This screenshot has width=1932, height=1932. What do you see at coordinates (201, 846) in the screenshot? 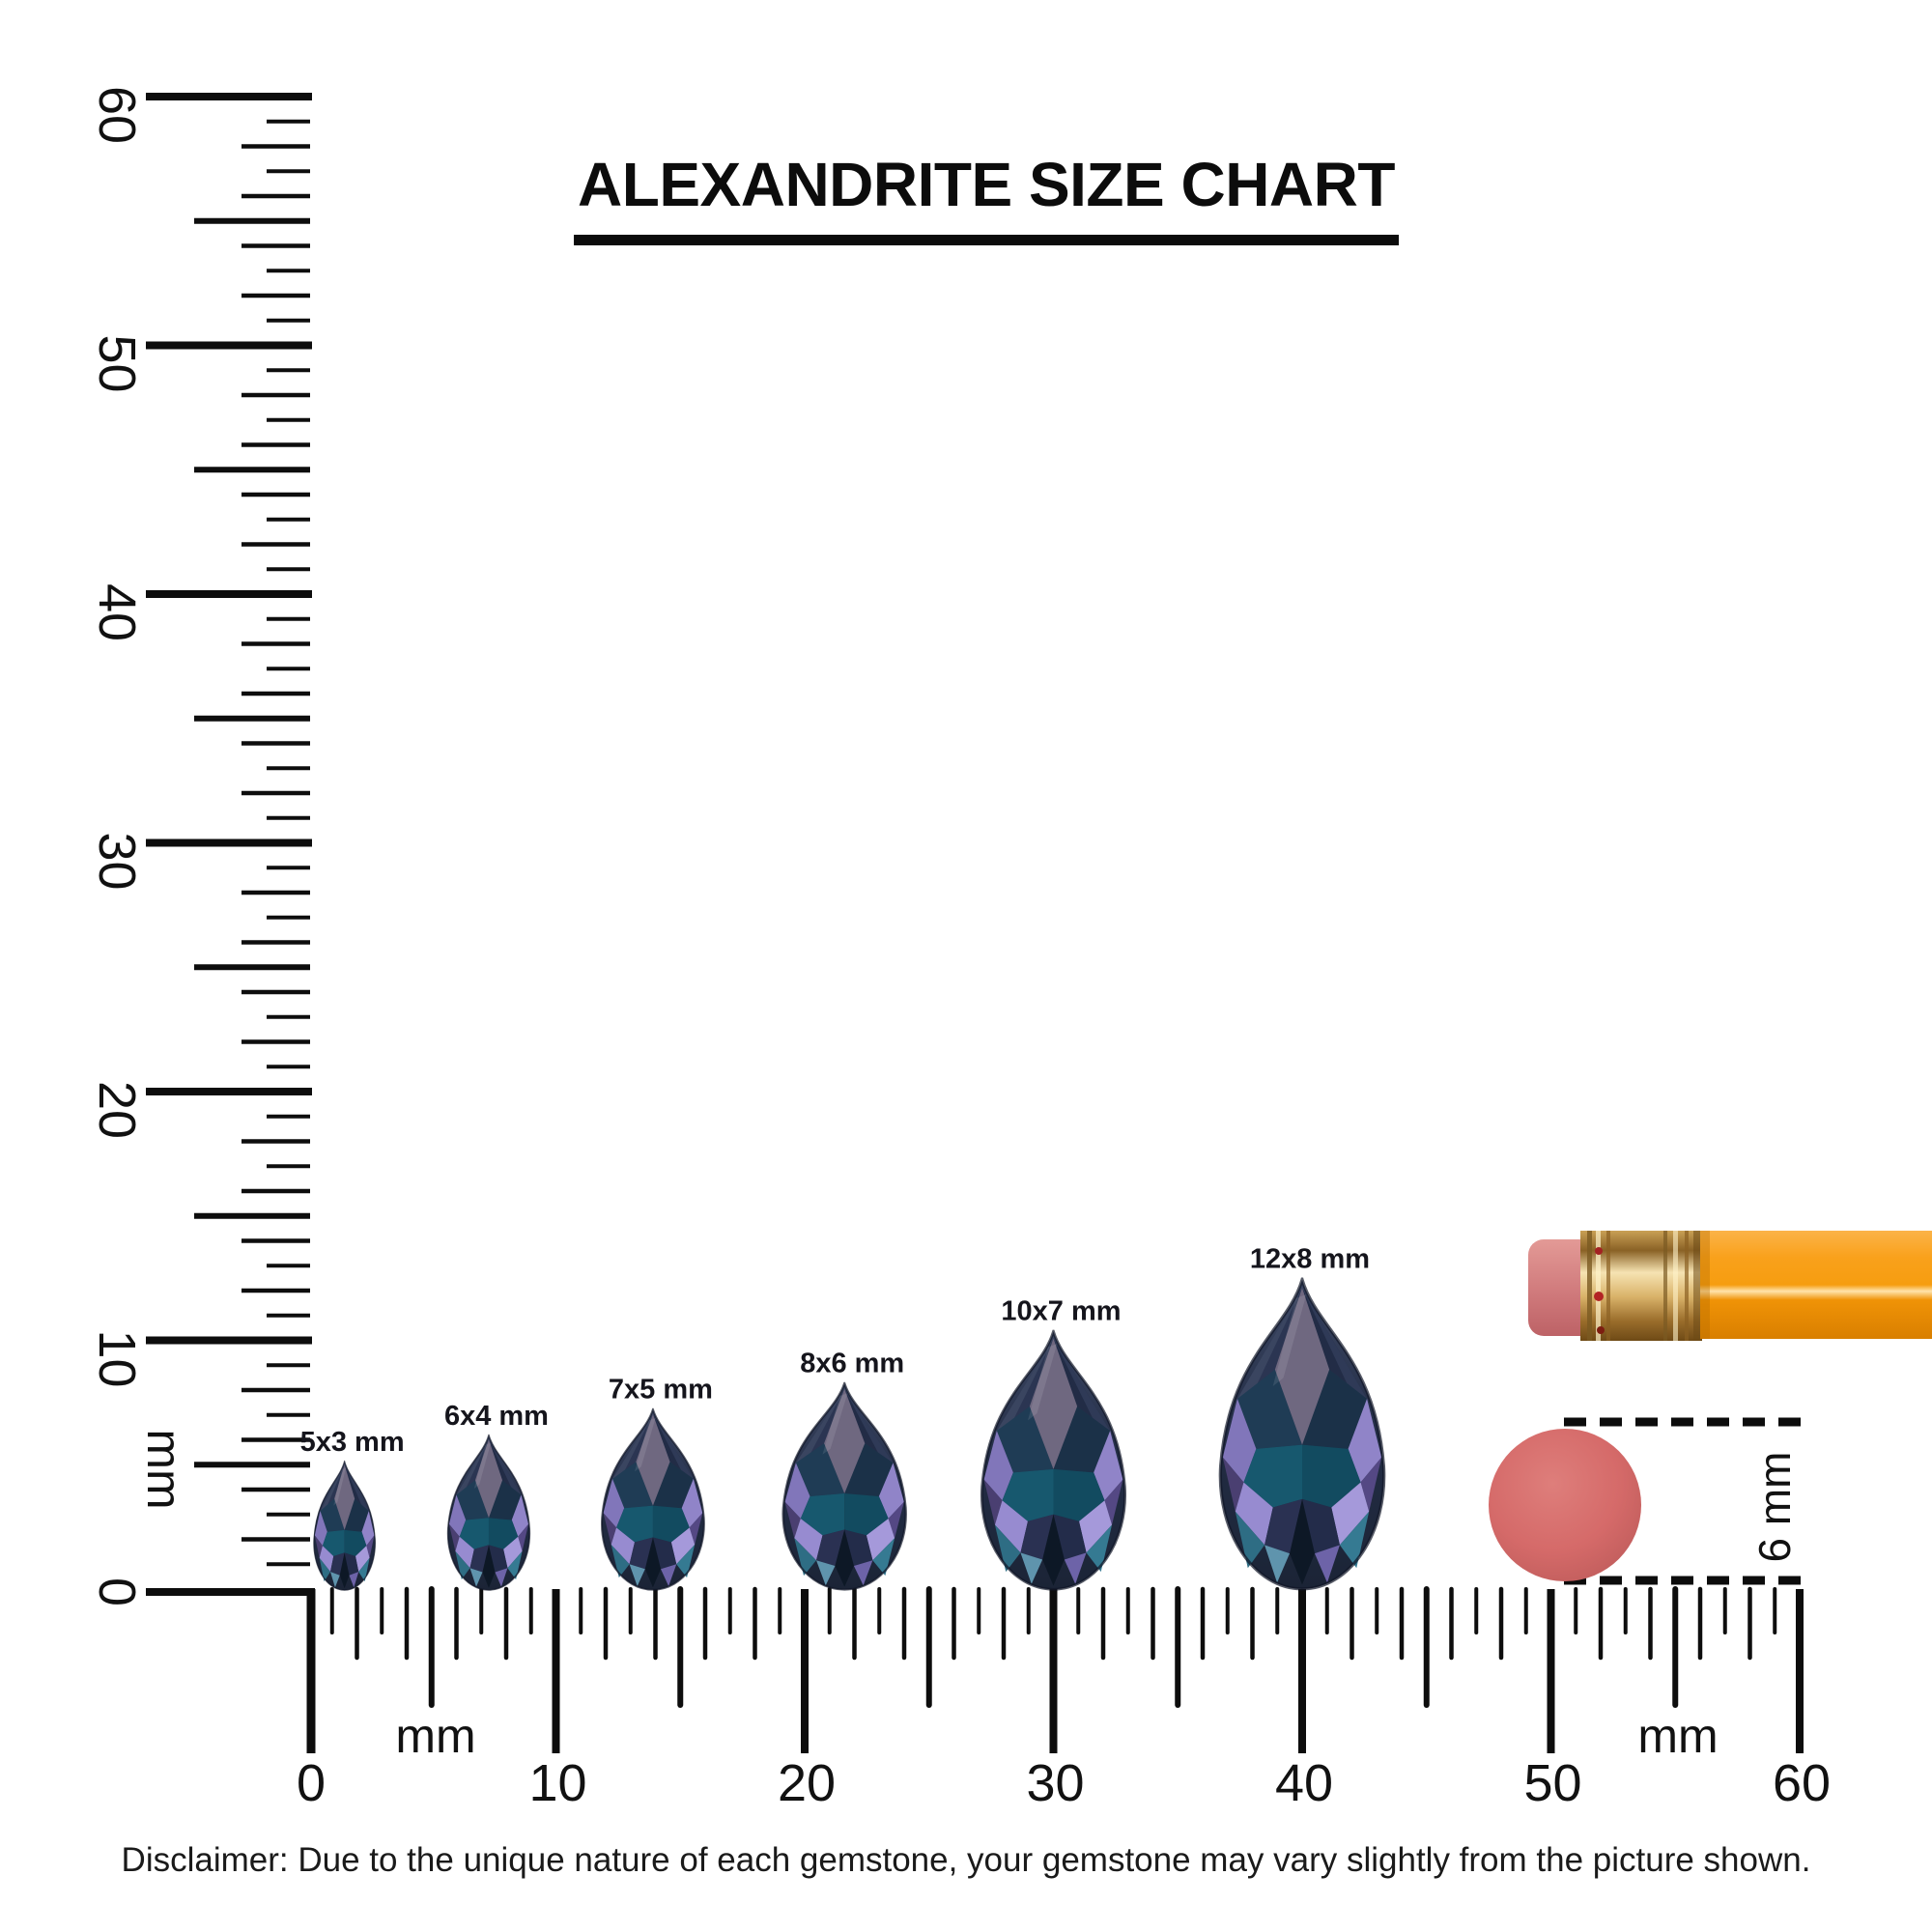
I see `vertical-ruler: 60 50 40 30 20 10 0` at bounding box center [201, 846].